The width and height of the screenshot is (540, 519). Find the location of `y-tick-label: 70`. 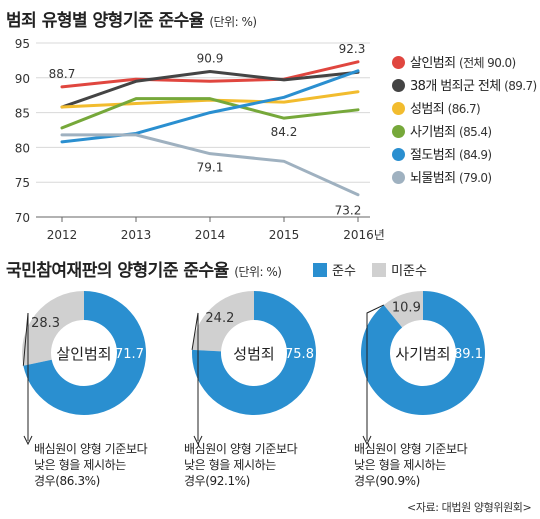

y-tick-label: 70 is located at coordinates (22, 218).